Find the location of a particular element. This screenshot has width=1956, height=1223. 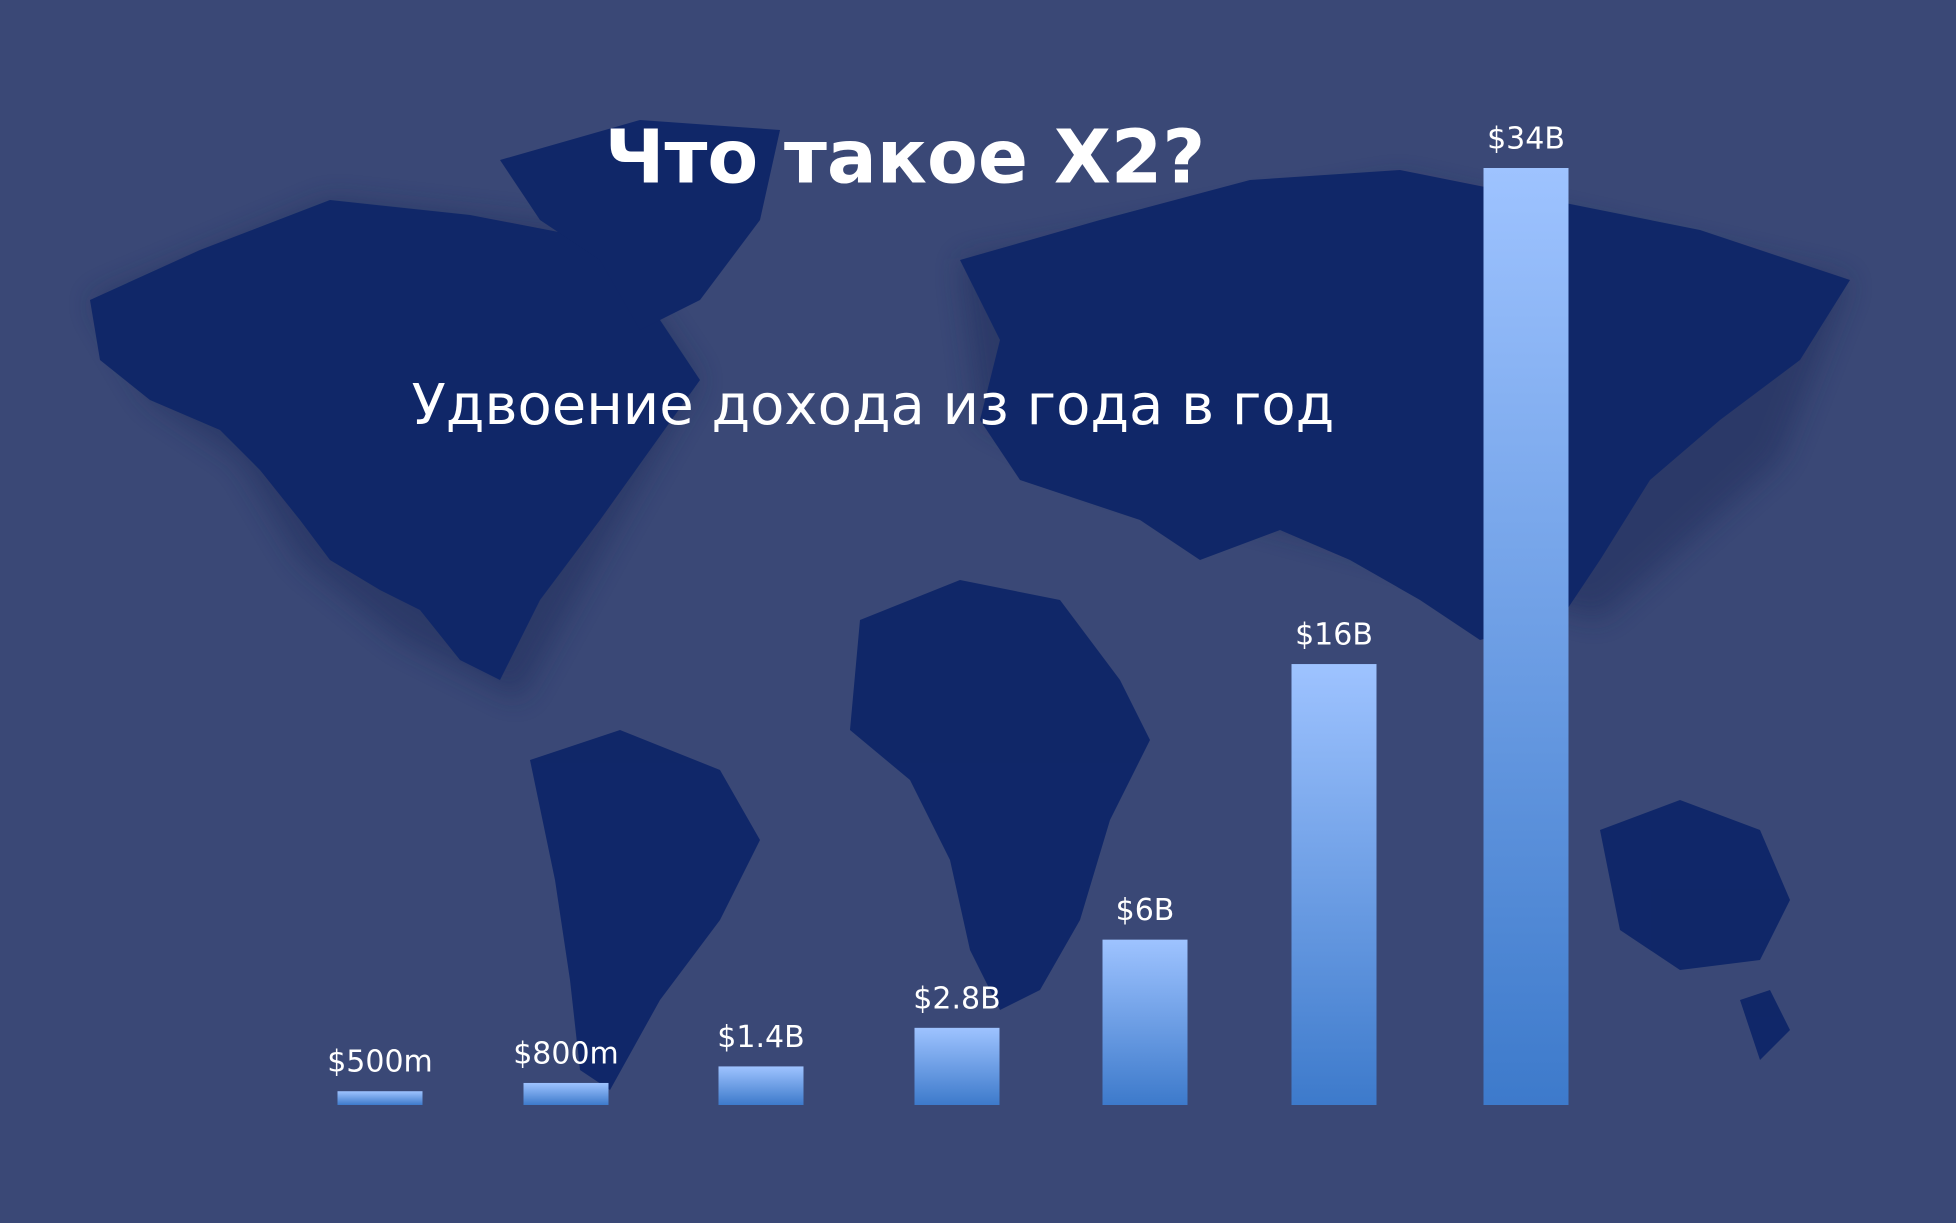

value-label: $16B is located at coordinates (1334, 635).